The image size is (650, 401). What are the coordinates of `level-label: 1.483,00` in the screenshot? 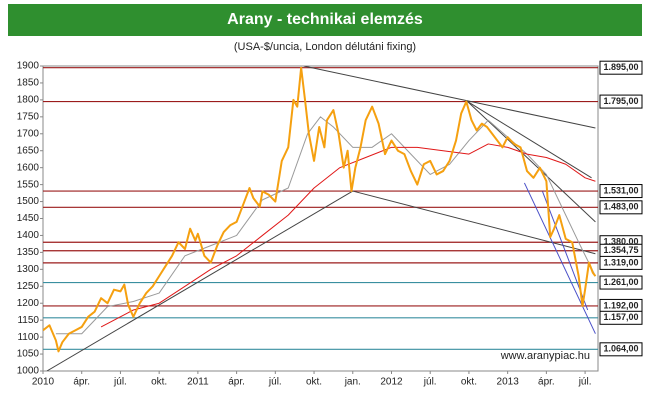 It's located at (620, 207).